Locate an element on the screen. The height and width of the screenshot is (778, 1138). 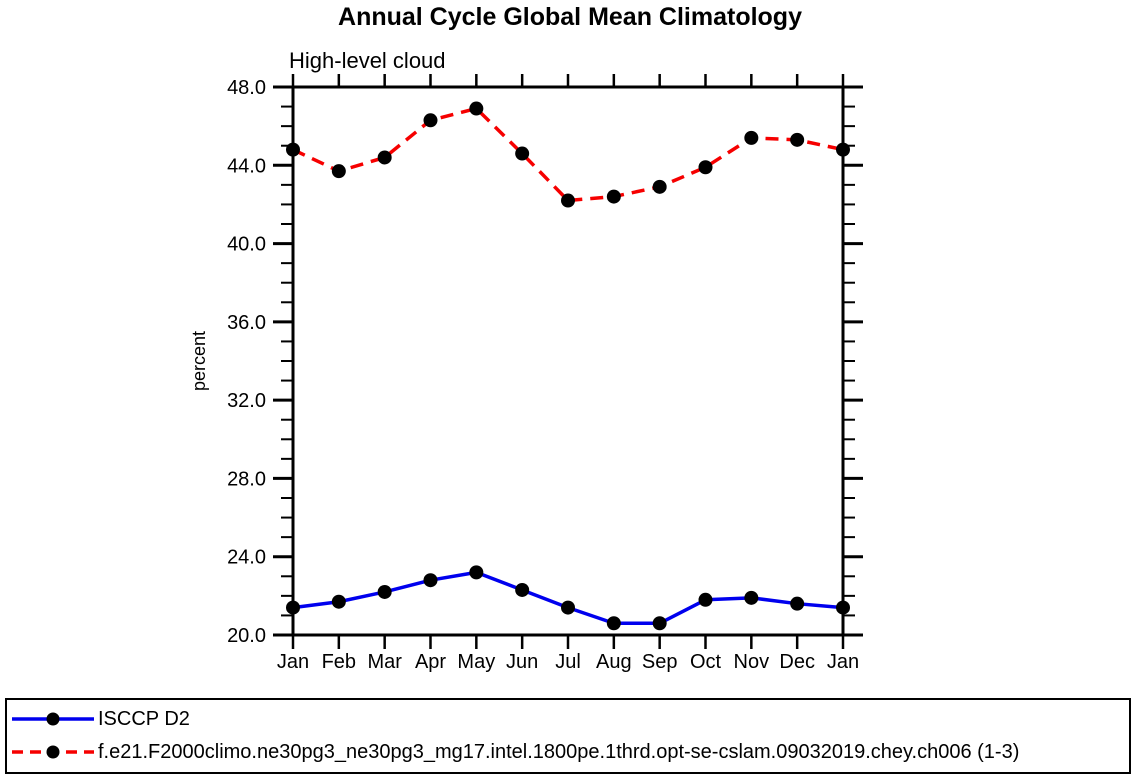
y-tick-label: 20.0 is located at coordinates (246, 636).